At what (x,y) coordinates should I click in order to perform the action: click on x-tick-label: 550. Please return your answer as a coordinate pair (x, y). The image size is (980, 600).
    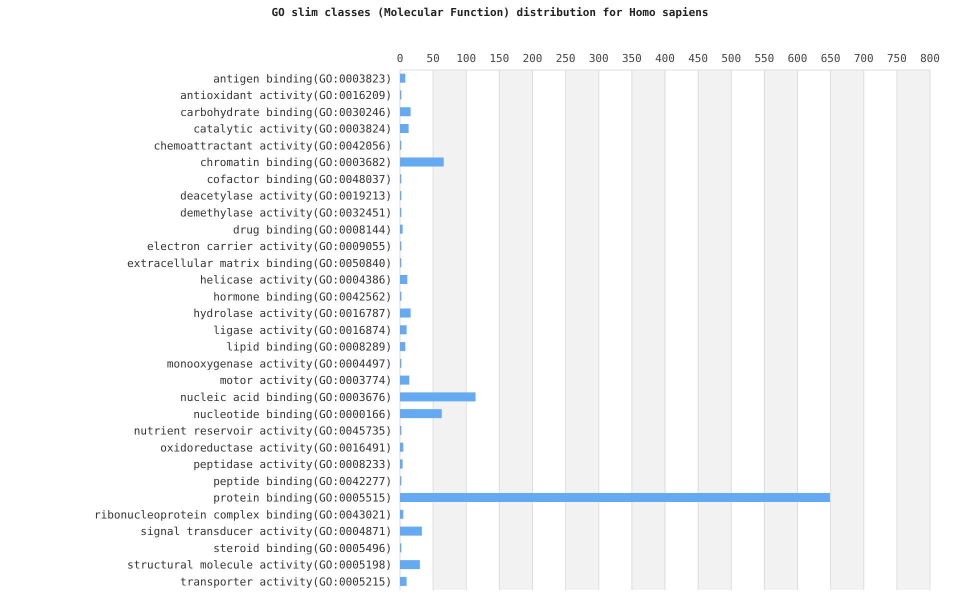
    Looking at the image, I should click on (764, 58).